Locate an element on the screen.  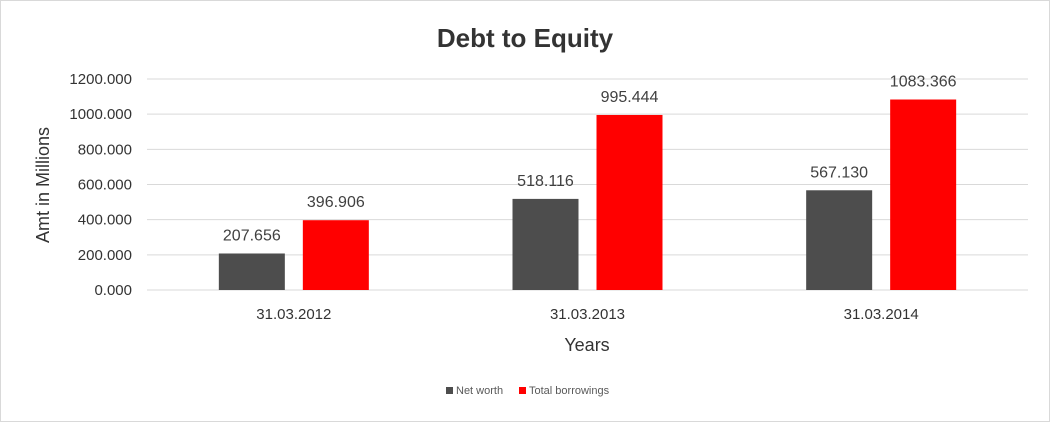
y-tick-label: 1200.000 is located at coordinates (100, 79).